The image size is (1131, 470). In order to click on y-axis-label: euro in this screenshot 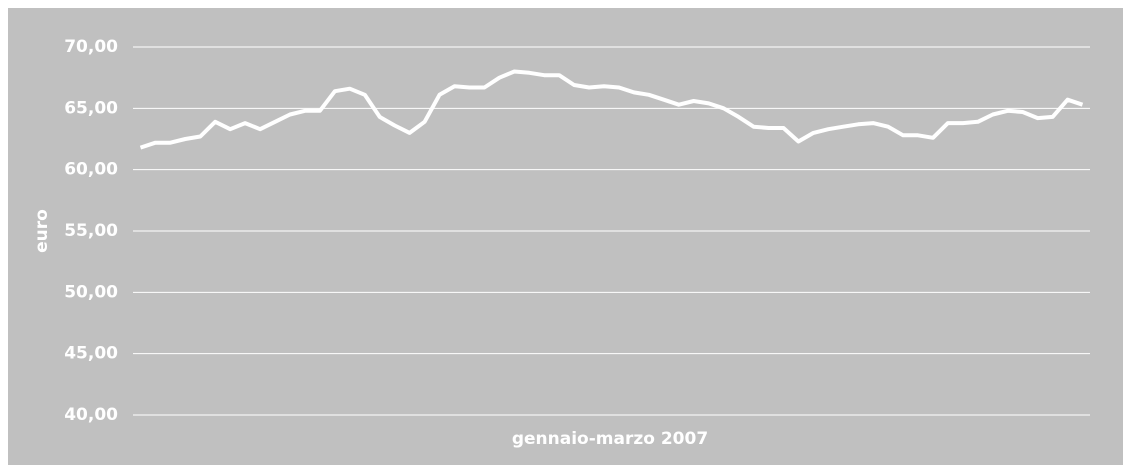, I will do `click(42, 231)`.